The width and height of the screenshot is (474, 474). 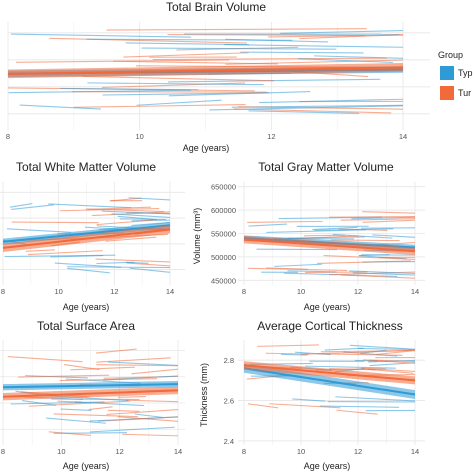 What do you see at coordinates (229, 401) in the screenshot?
I see `y-tick-label: 2.6` at bounding box center [229, 401].